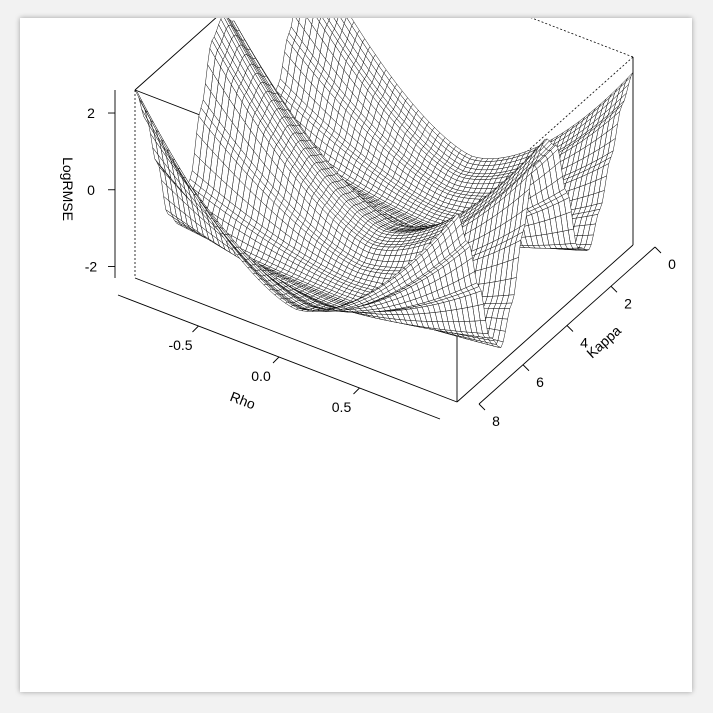 The image size is (713, 713). What do you see at coordinates (91, 113) in the screenshot?
I see `z-tick-label: 2` at bounding box center [91, 113].